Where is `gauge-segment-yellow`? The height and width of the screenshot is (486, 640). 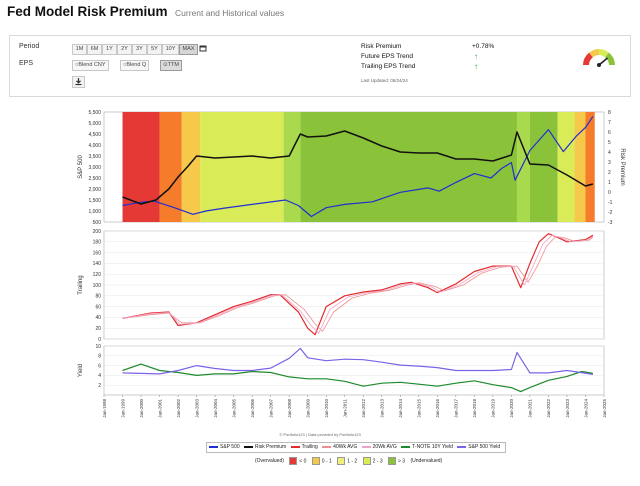
gauge-segment-yellow is located at coordinates (594, 53).